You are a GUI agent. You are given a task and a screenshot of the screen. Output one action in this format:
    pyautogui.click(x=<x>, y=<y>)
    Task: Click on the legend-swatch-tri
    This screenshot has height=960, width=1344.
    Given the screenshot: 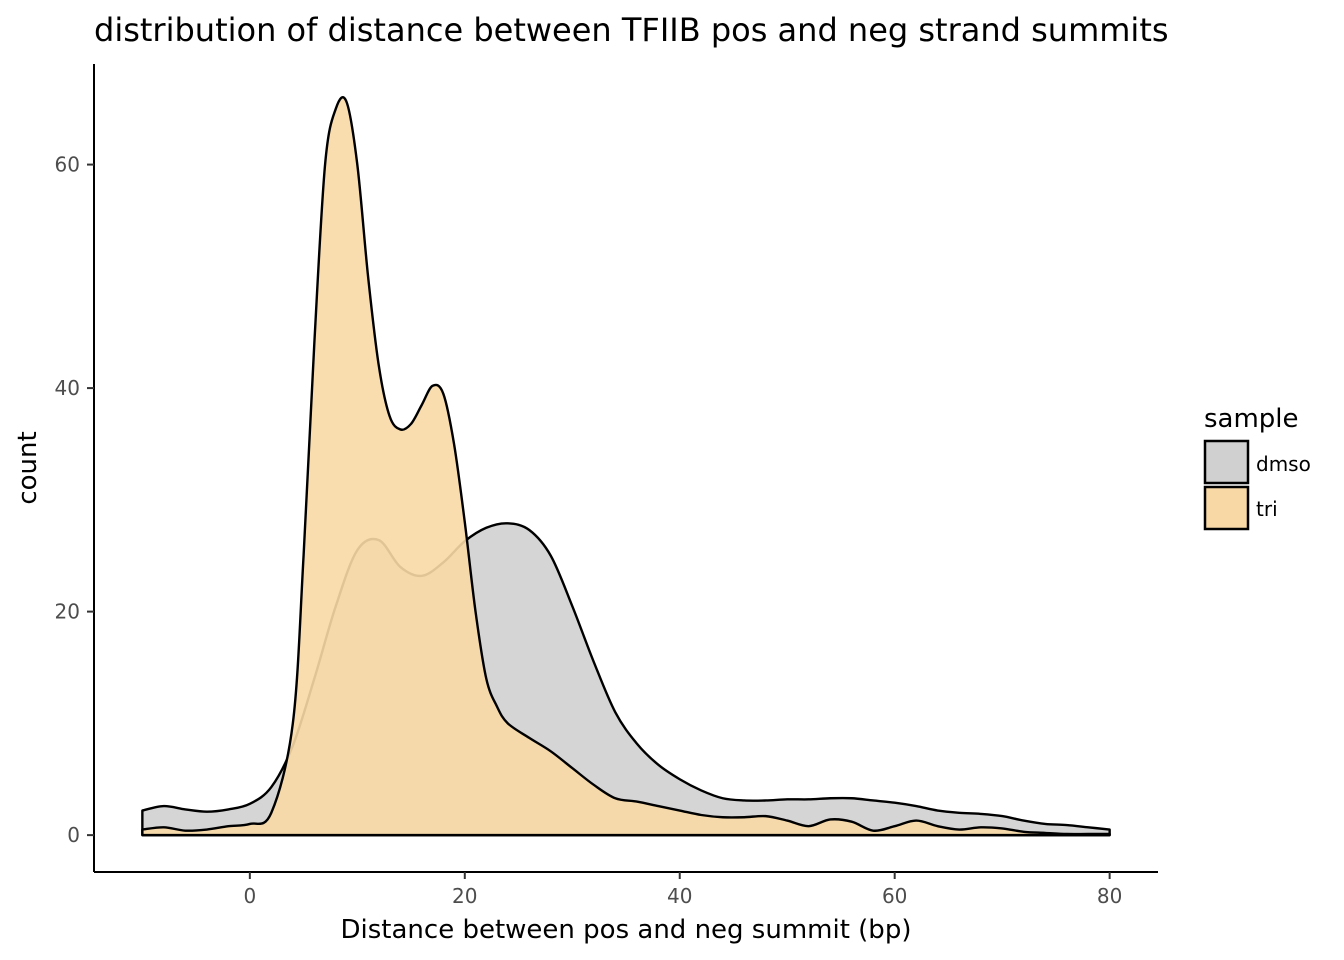 What is the action you would take?
    pyautogui.click(x=1226, y=508)
    